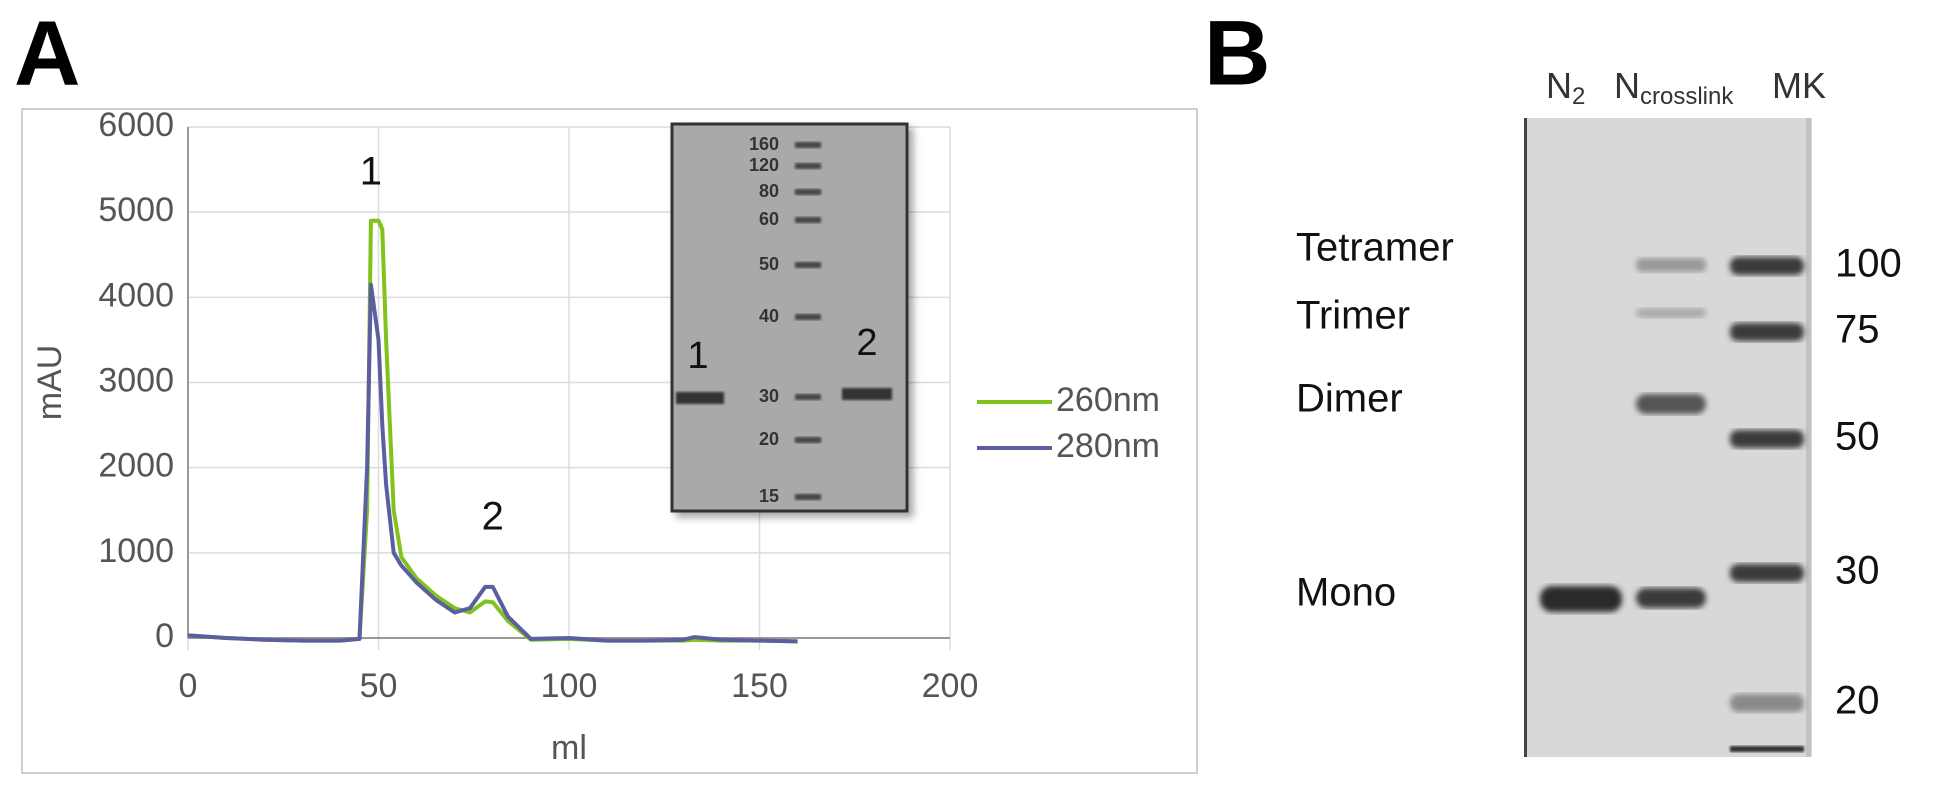 The height and width of the screenshot is (800, 1939). Describe the element at coordinates (769, 219) in the screenshot. I see `gel-marker-label: 60` at that location.